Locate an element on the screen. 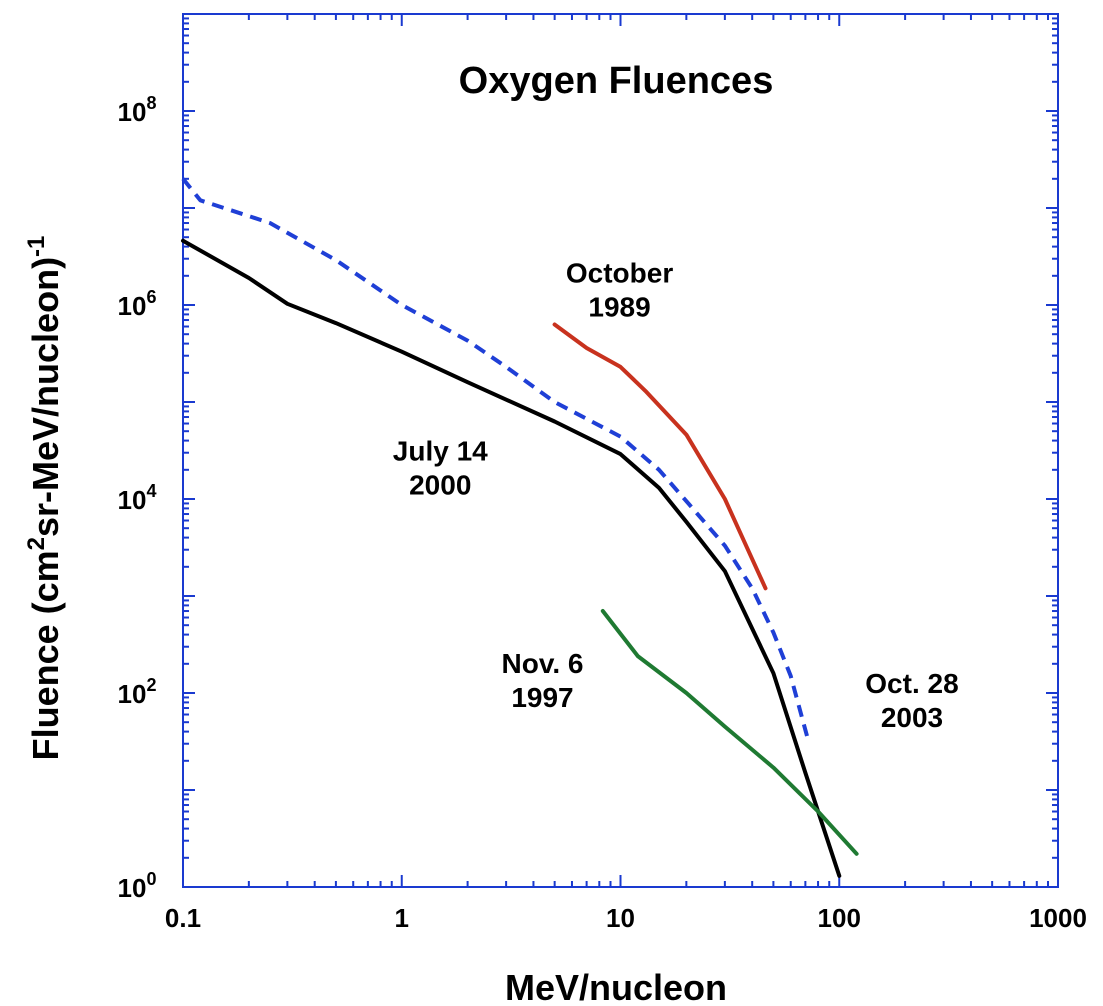 The height and width of the screenshot is (1006, 1103). y-tick-label: 10⁰ is located at coordinates (137, 886).